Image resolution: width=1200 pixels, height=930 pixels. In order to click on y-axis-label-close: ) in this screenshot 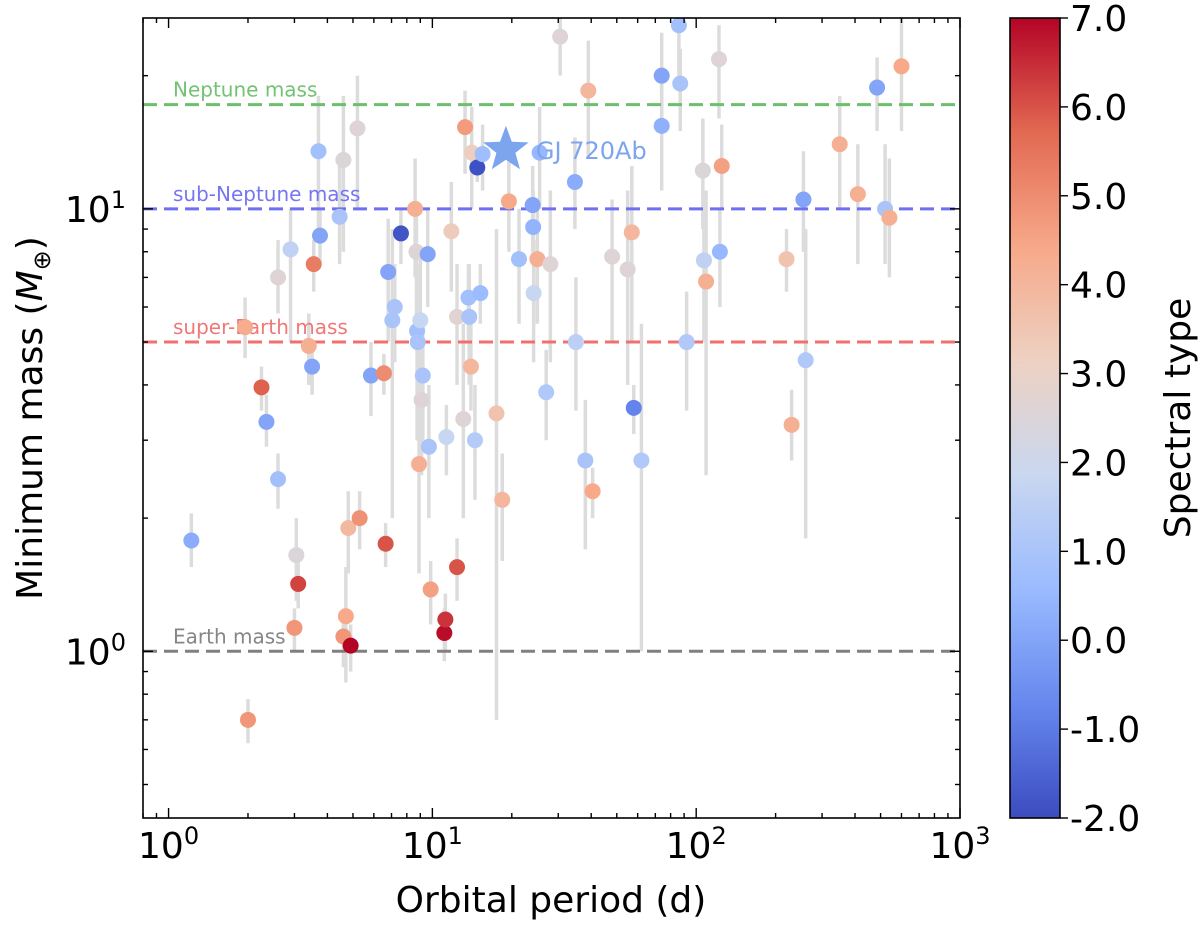, I will do `click(30, 243)`.